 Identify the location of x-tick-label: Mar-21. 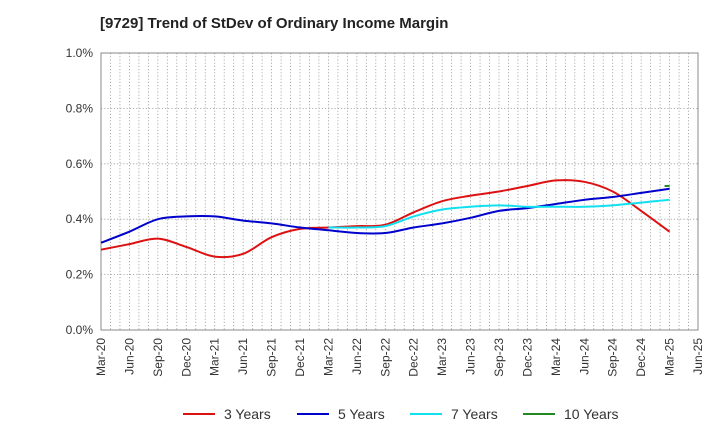
(215, 357).